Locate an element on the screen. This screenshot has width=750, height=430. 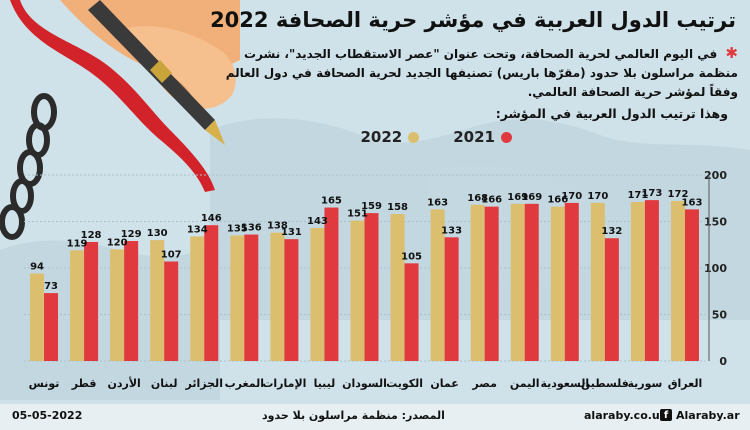
data-label-2022: 119 is located at coordinates (77, 243).